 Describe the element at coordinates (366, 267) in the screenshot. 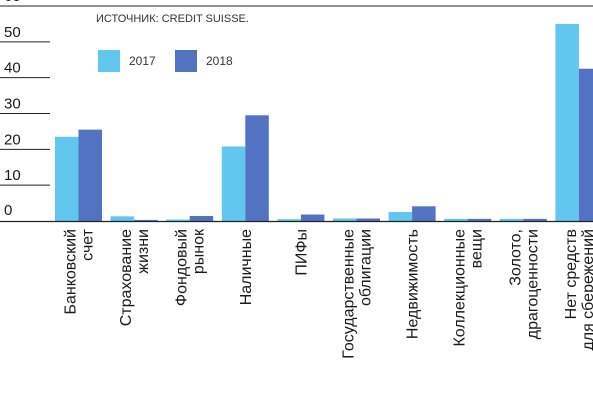

I see `category-label-line: облигации` at that location.